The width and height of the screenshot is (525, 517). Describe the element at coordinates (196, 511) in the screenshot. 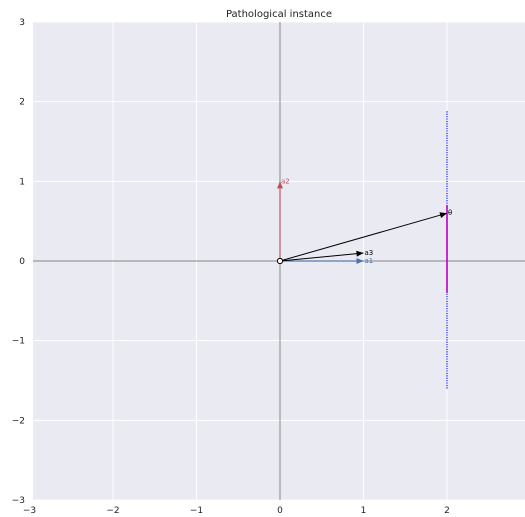

I see `x-tick-label: −1` at that location.